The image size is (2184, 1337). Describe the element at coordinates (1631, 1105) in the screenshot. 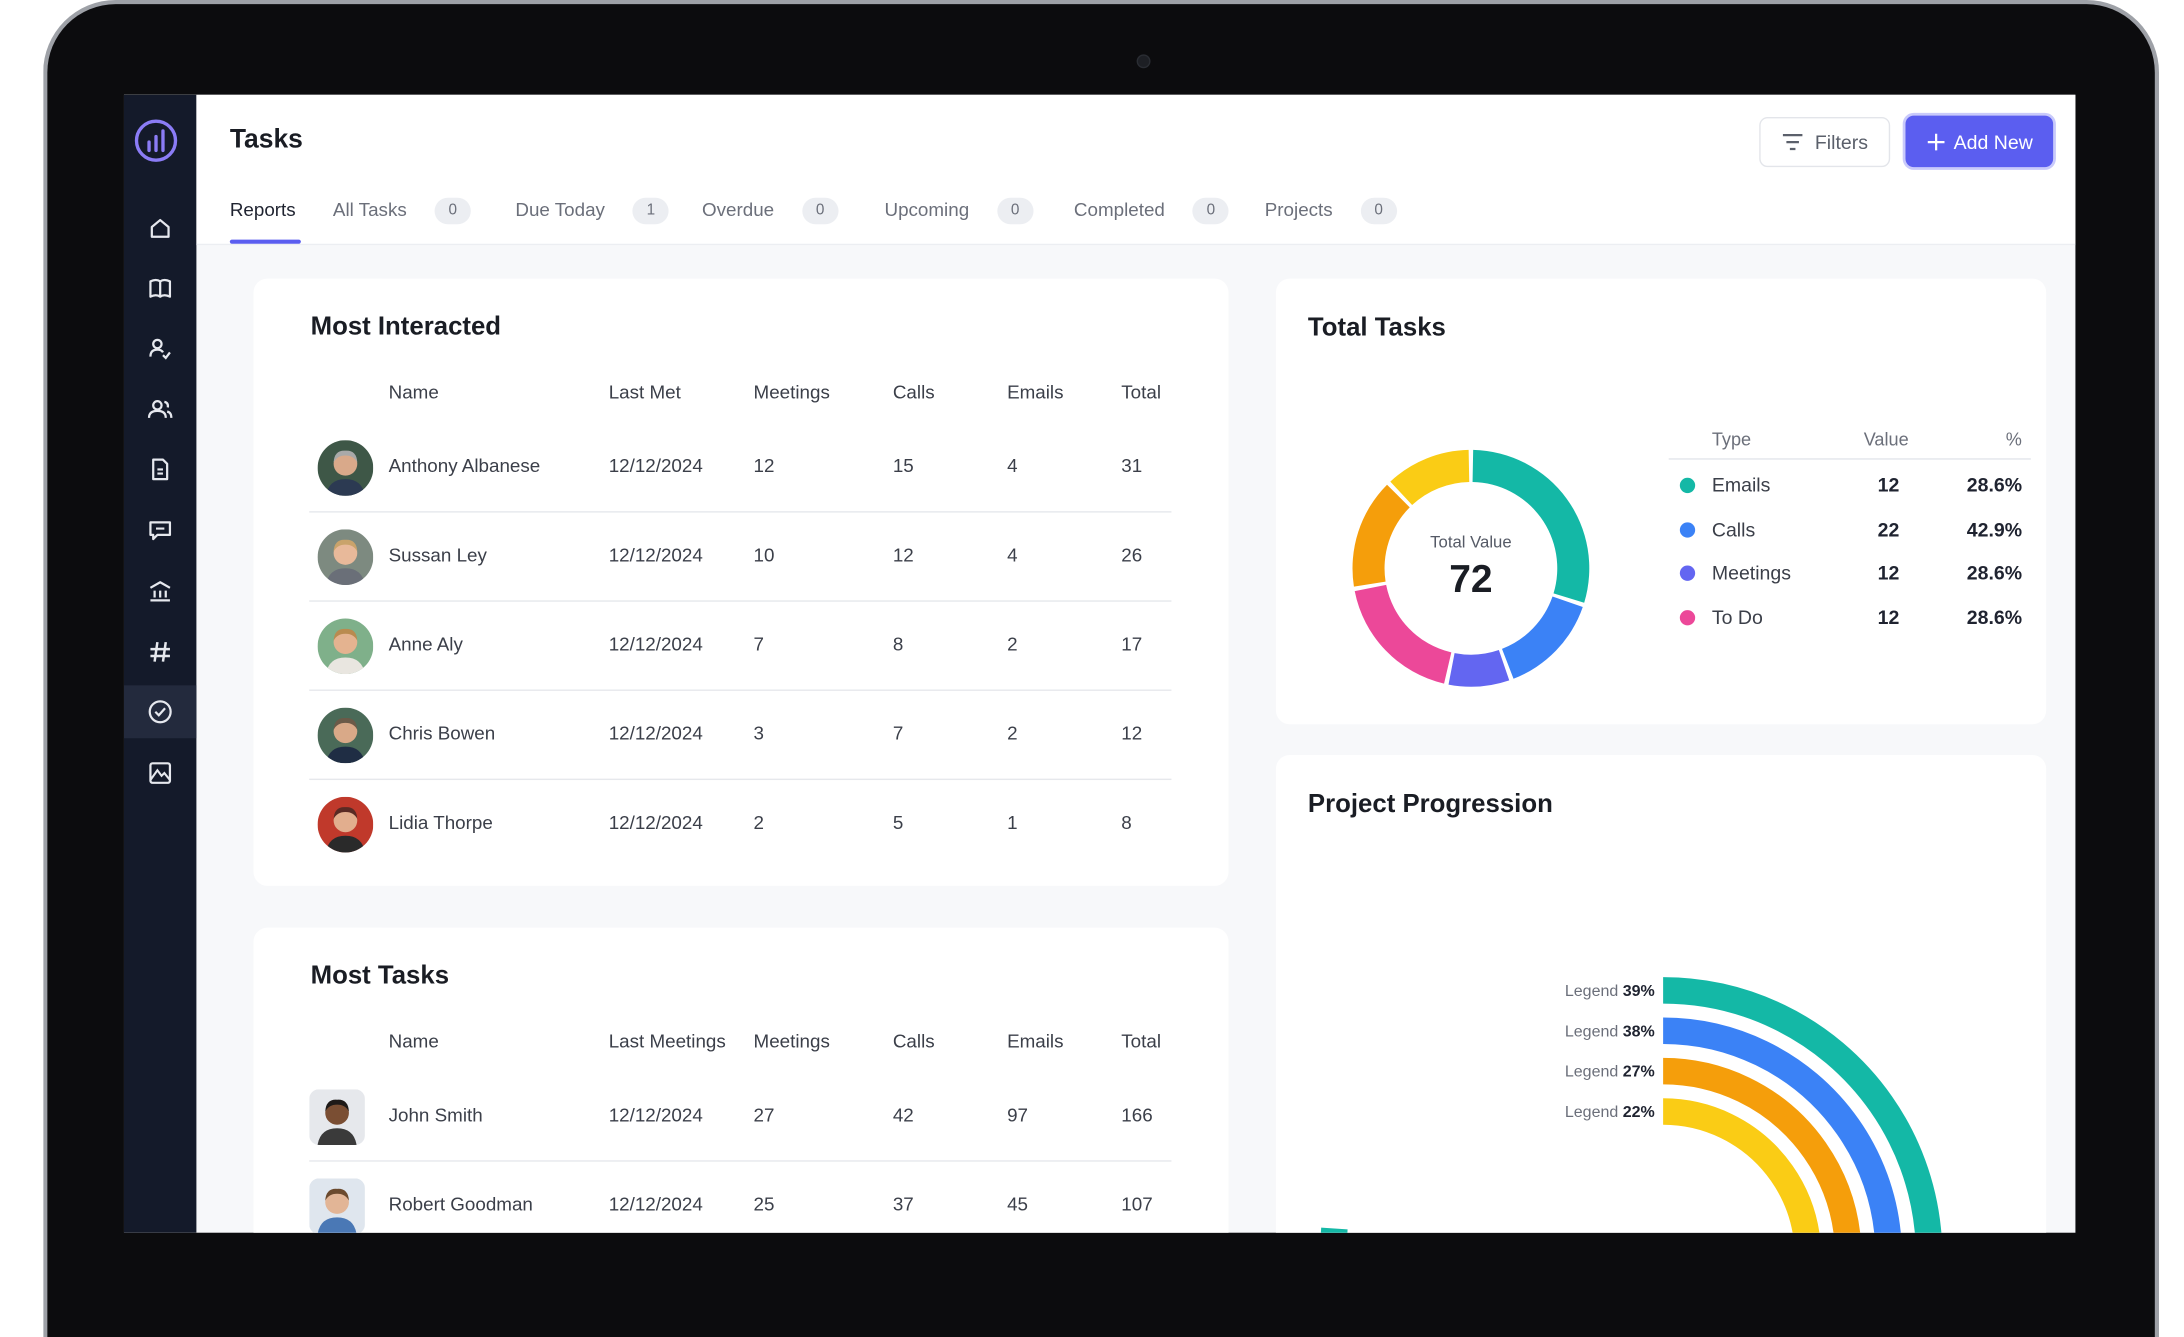

I see `project-progression-radial-chart: Legend 39% Legend 38% Legend 27% Legend 22%` at that location.